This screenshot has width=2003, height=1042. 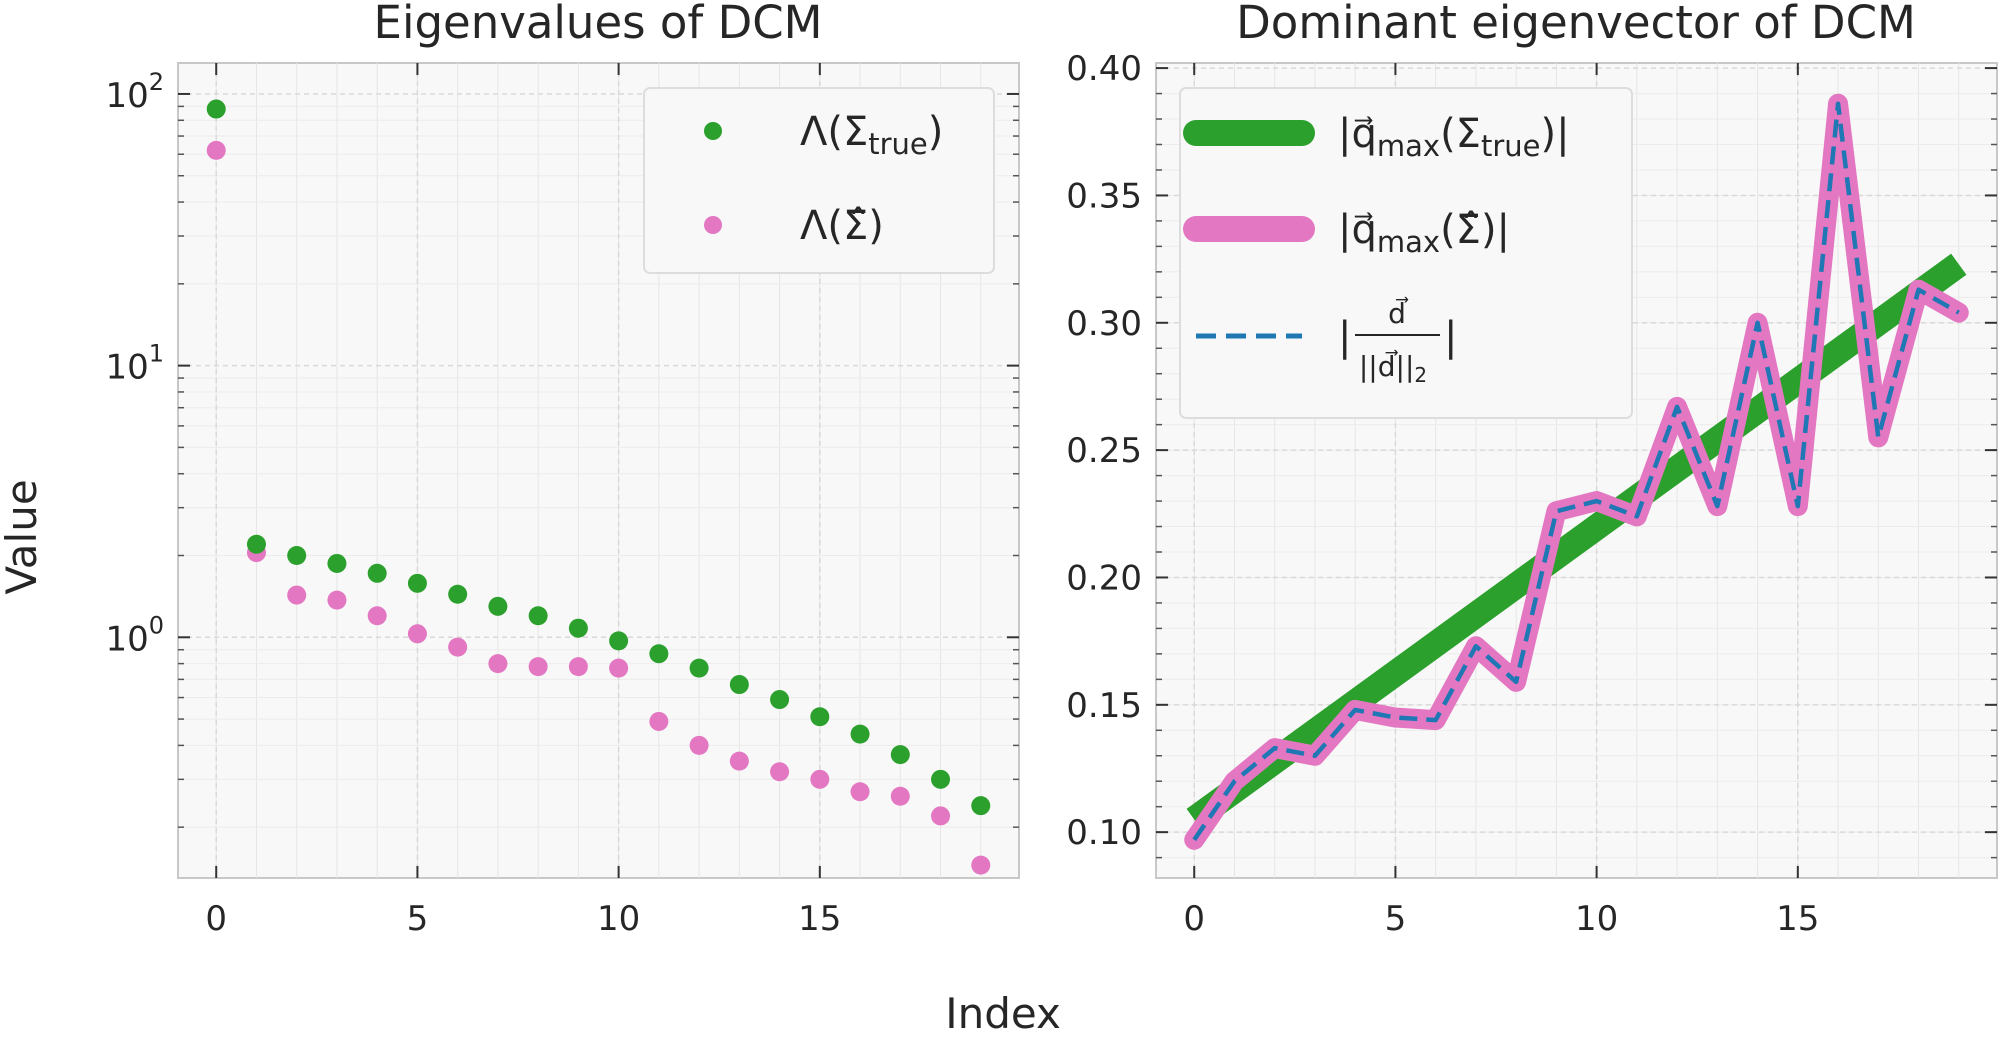 What do you see at coordinates (842, 226) in the screenshot?
I see `legend-label-estimate: Λ(Σ̂)` at bounding box center [842, 226].